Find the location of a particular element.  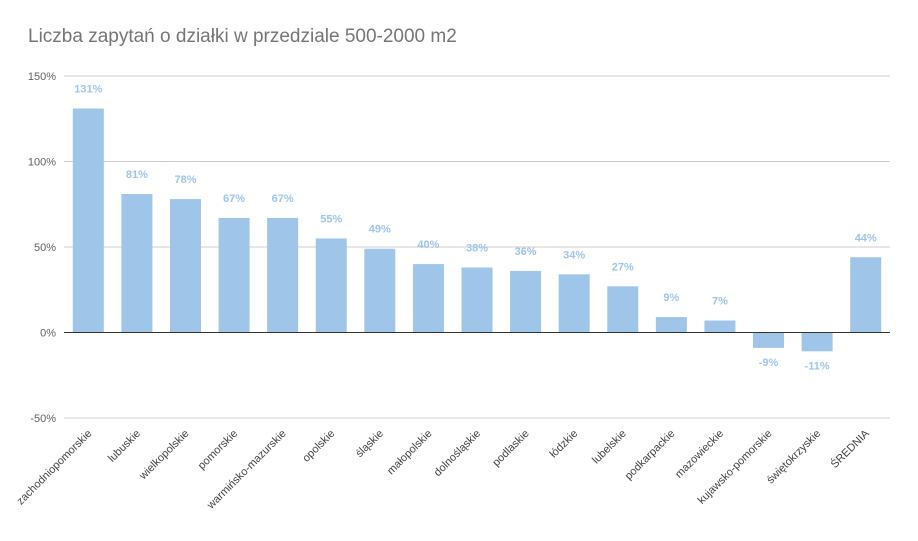

x-category-label: ŚREDNIA is located at coordinates (850, 448).